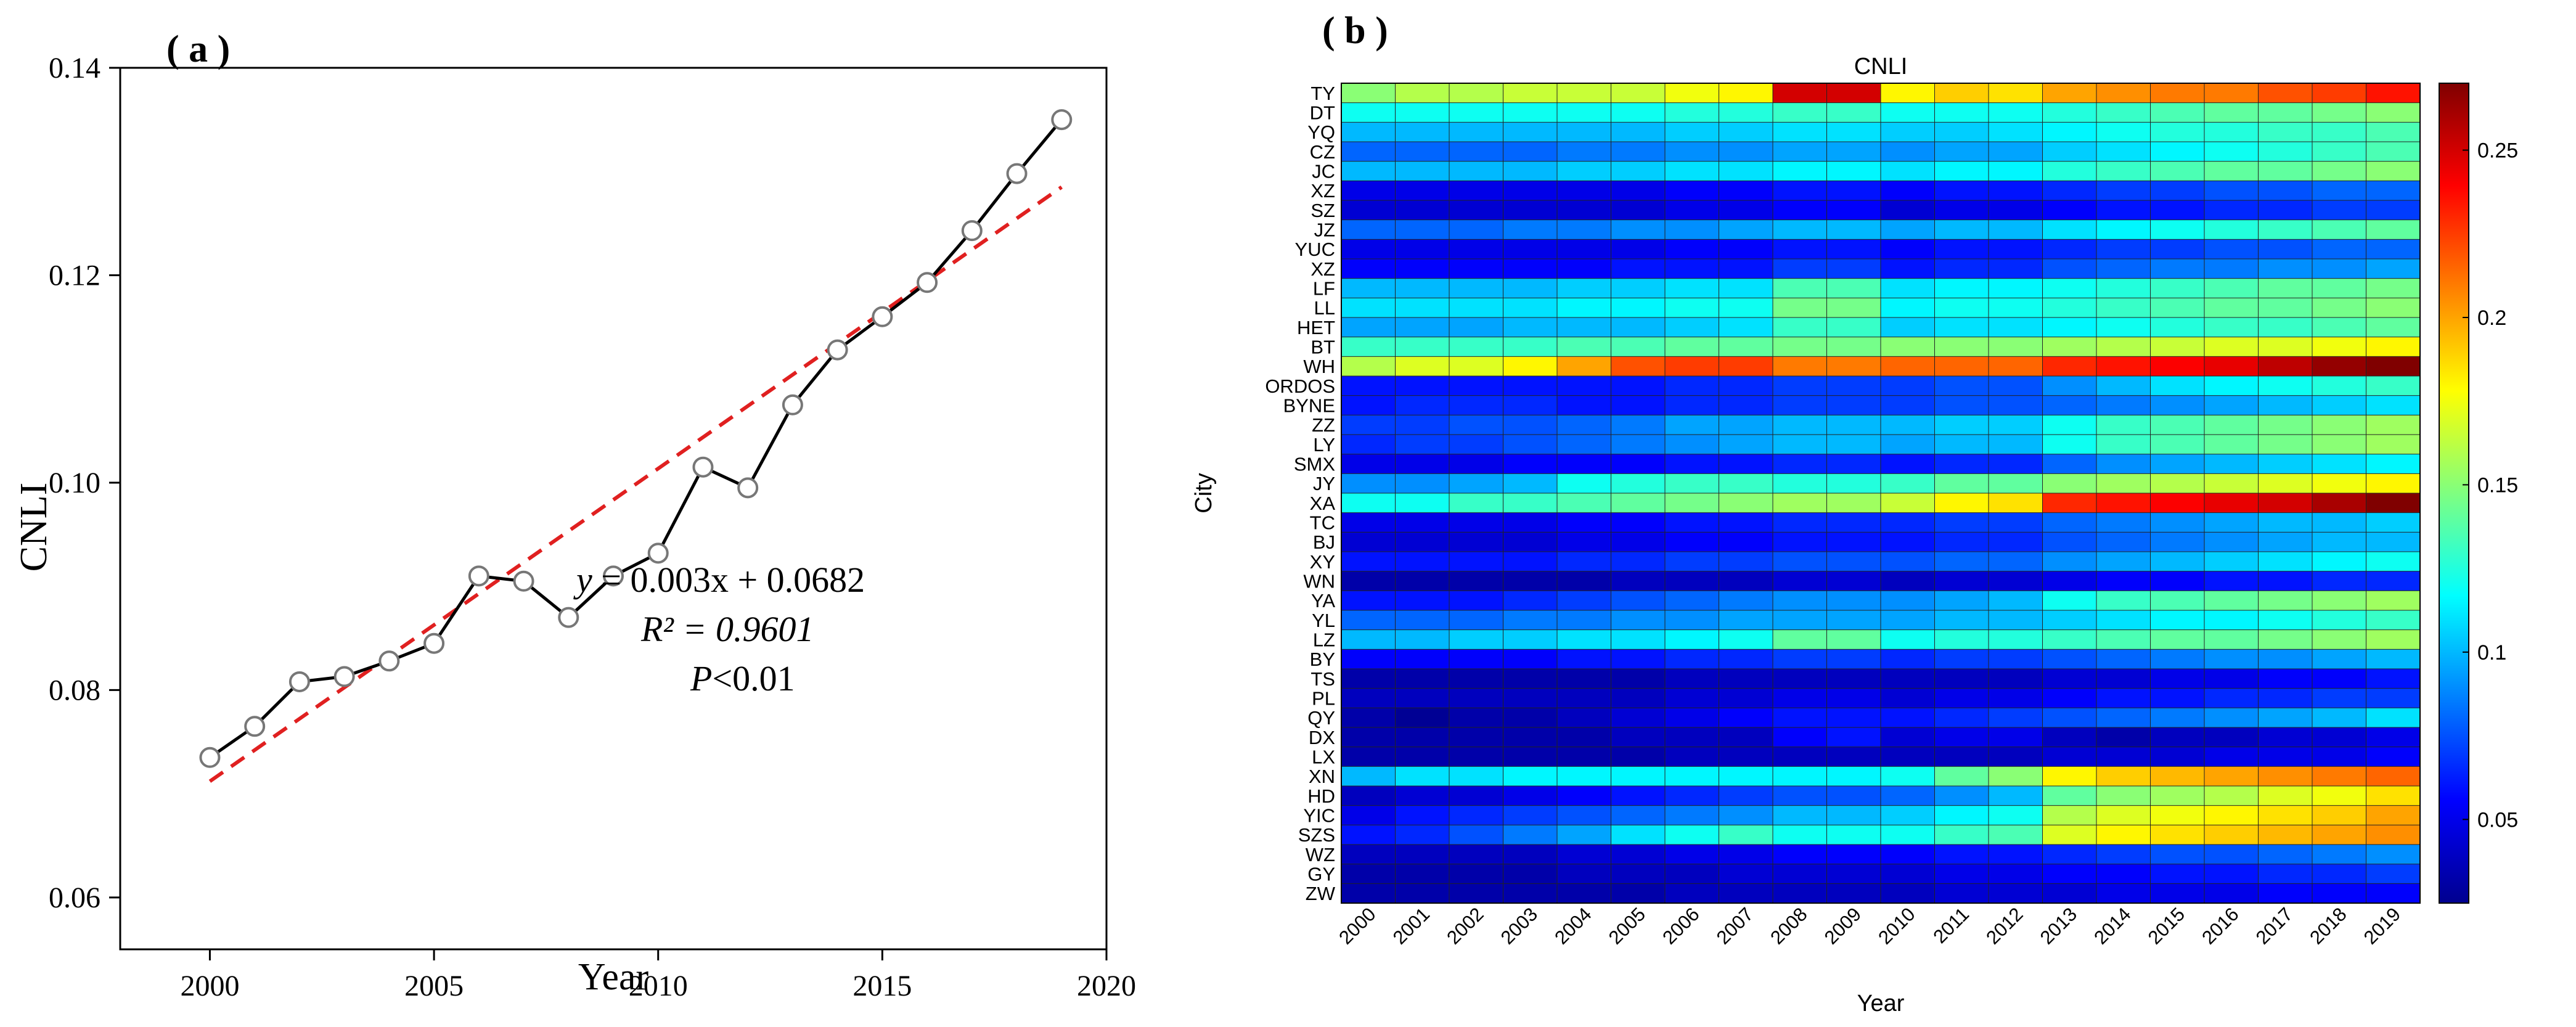 Image resolution: width=2576 pixels, height=1027 pixels. Describe the element at coordinates (74, 483) in the screenshot. I see `y-tick-label: 0.10` at that location.